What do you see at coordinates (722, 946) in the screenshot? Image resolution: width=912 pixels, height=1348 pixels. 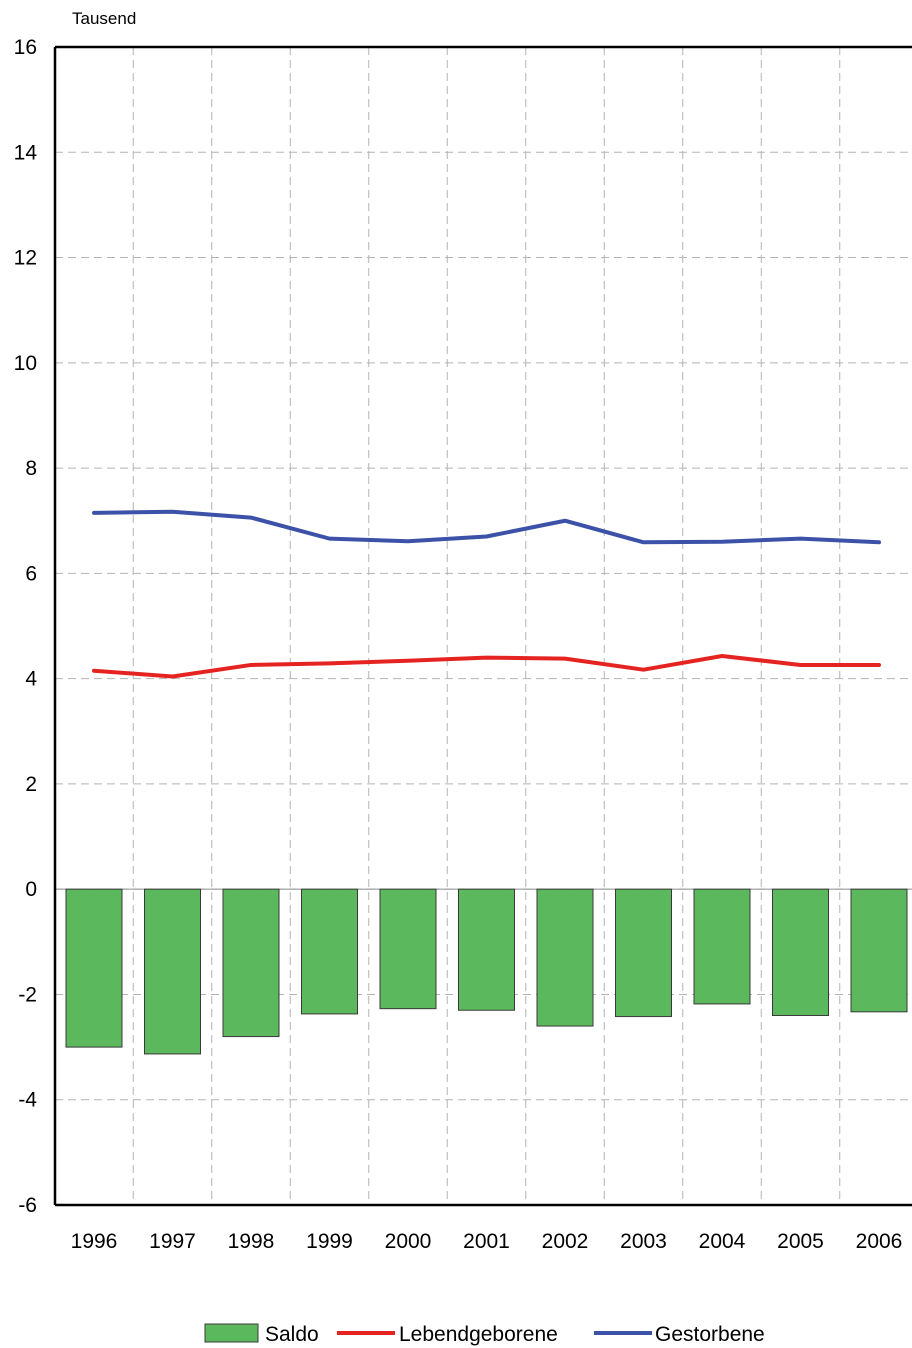 I see `bar-saldo-2004` at bounding box center [722, 946].